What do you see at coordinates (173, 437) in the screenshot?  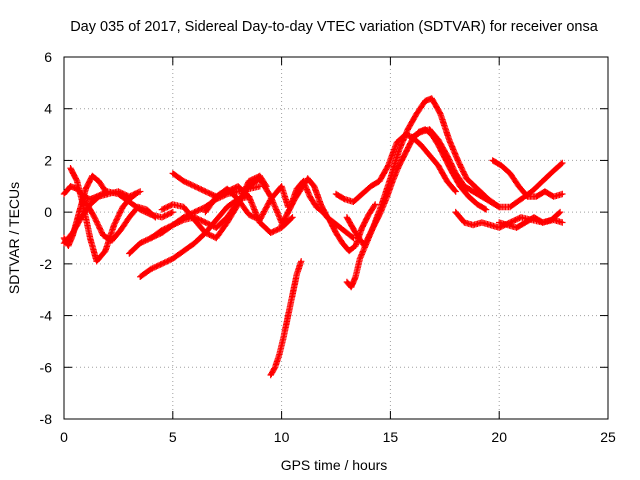 I see `x-tick-label: 5` at bounding box center [173, 437].